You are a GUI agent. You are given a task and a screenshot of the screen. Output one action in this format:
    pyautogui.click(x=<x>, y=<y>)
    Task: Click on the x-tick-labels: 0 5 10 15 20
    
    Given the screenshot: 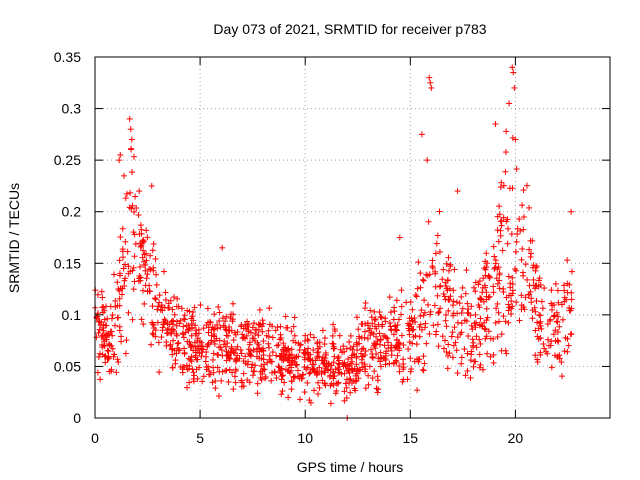 What is the action you would take?
    pyautogui.click(x=307, y=438)
    